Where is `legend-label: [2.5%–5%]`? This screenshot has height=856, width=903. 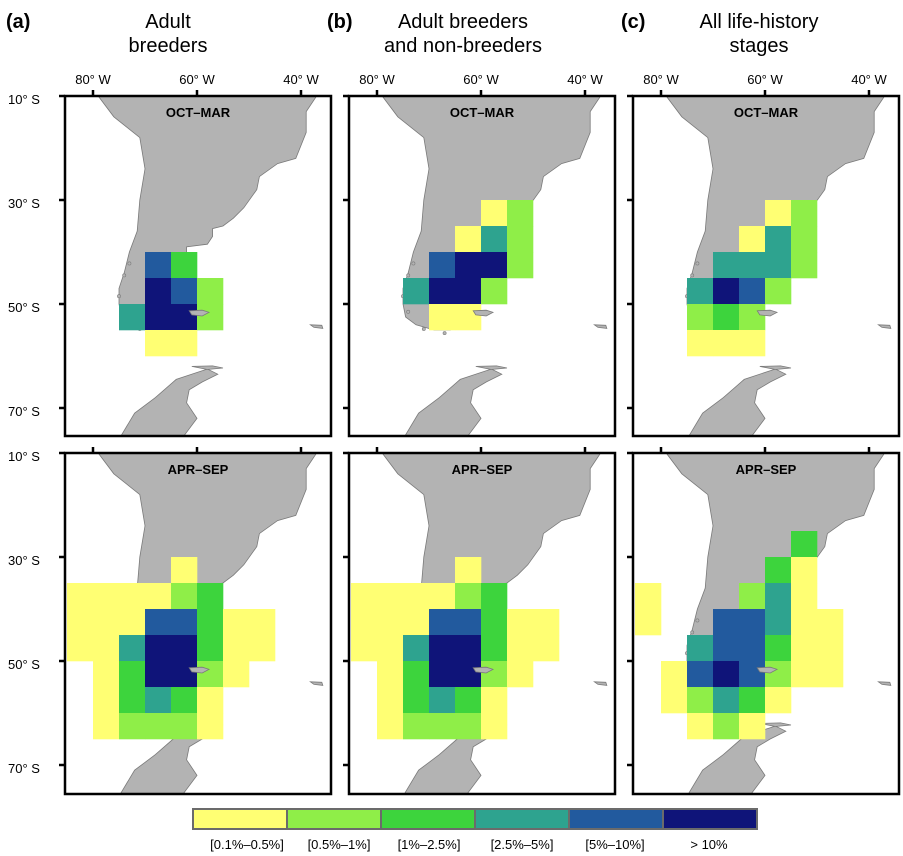
legend-label: [2.5%–5%] is located at coordinates (522, 844).